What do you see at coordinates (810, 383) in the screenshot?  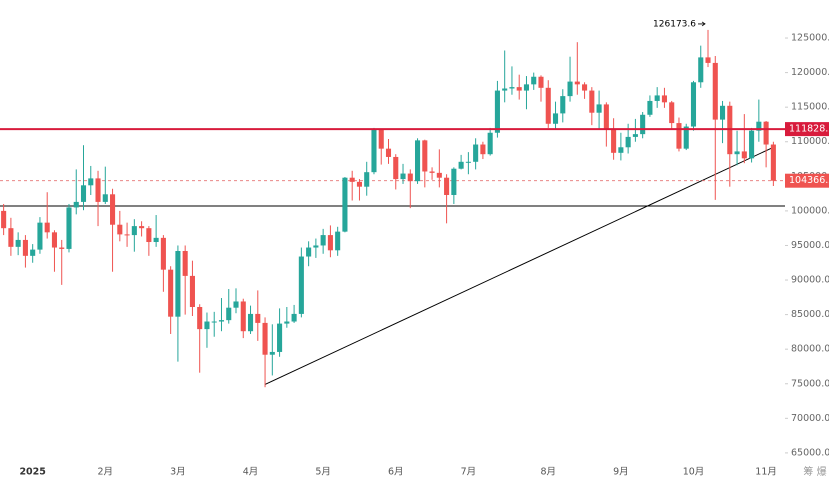 I see `y-tick-label: 75000.0` at bounding box center [810, 383].